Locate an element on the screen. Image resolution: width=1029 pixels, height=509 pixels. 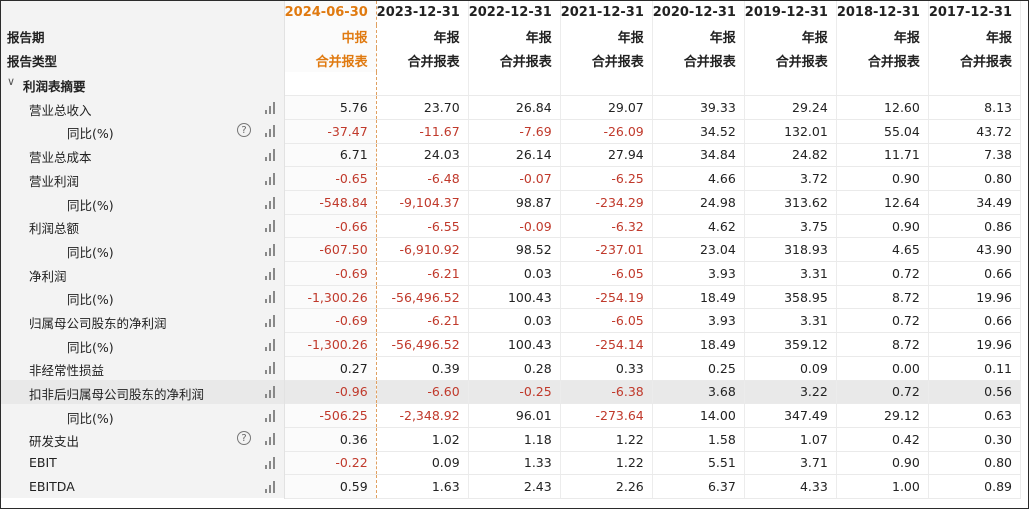
value-cell: 1.58 is located at coordinates (698, 439).